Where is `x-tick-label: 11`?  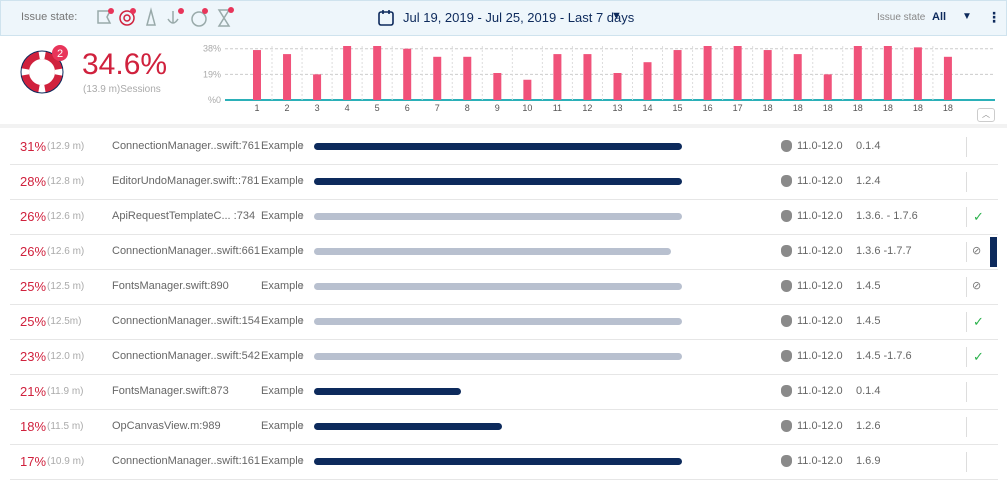 x-tick-label: 11 is located at coordinates (557, 108).